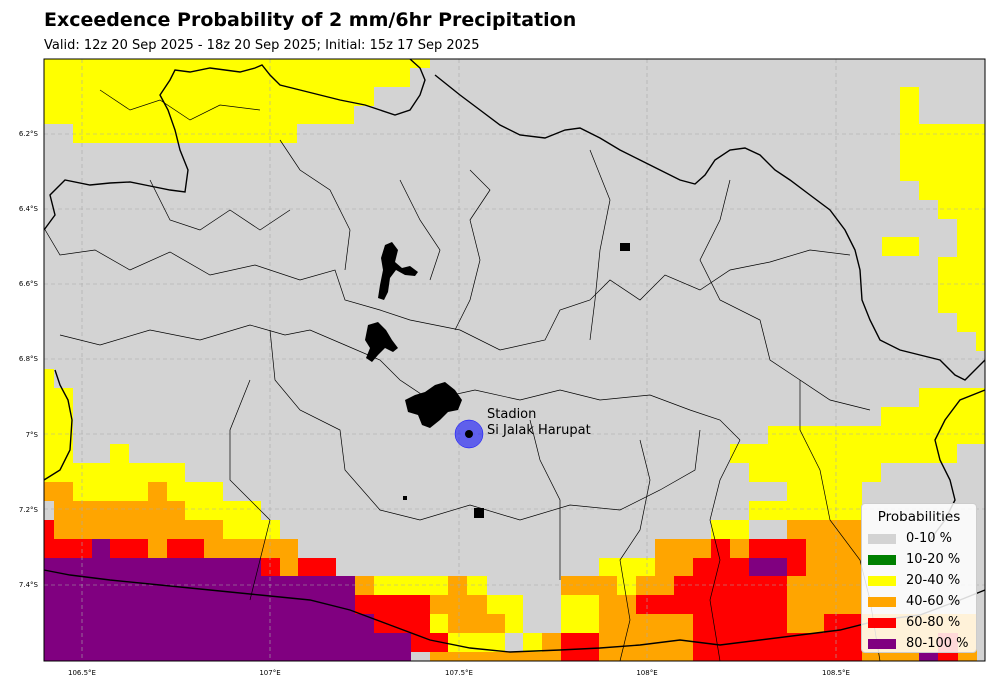 This screenshot has height=700, width=1000. Describe the element at coordinates (32, 435) in the screenshot. I see `y-tick-label: 7°S` at that location.